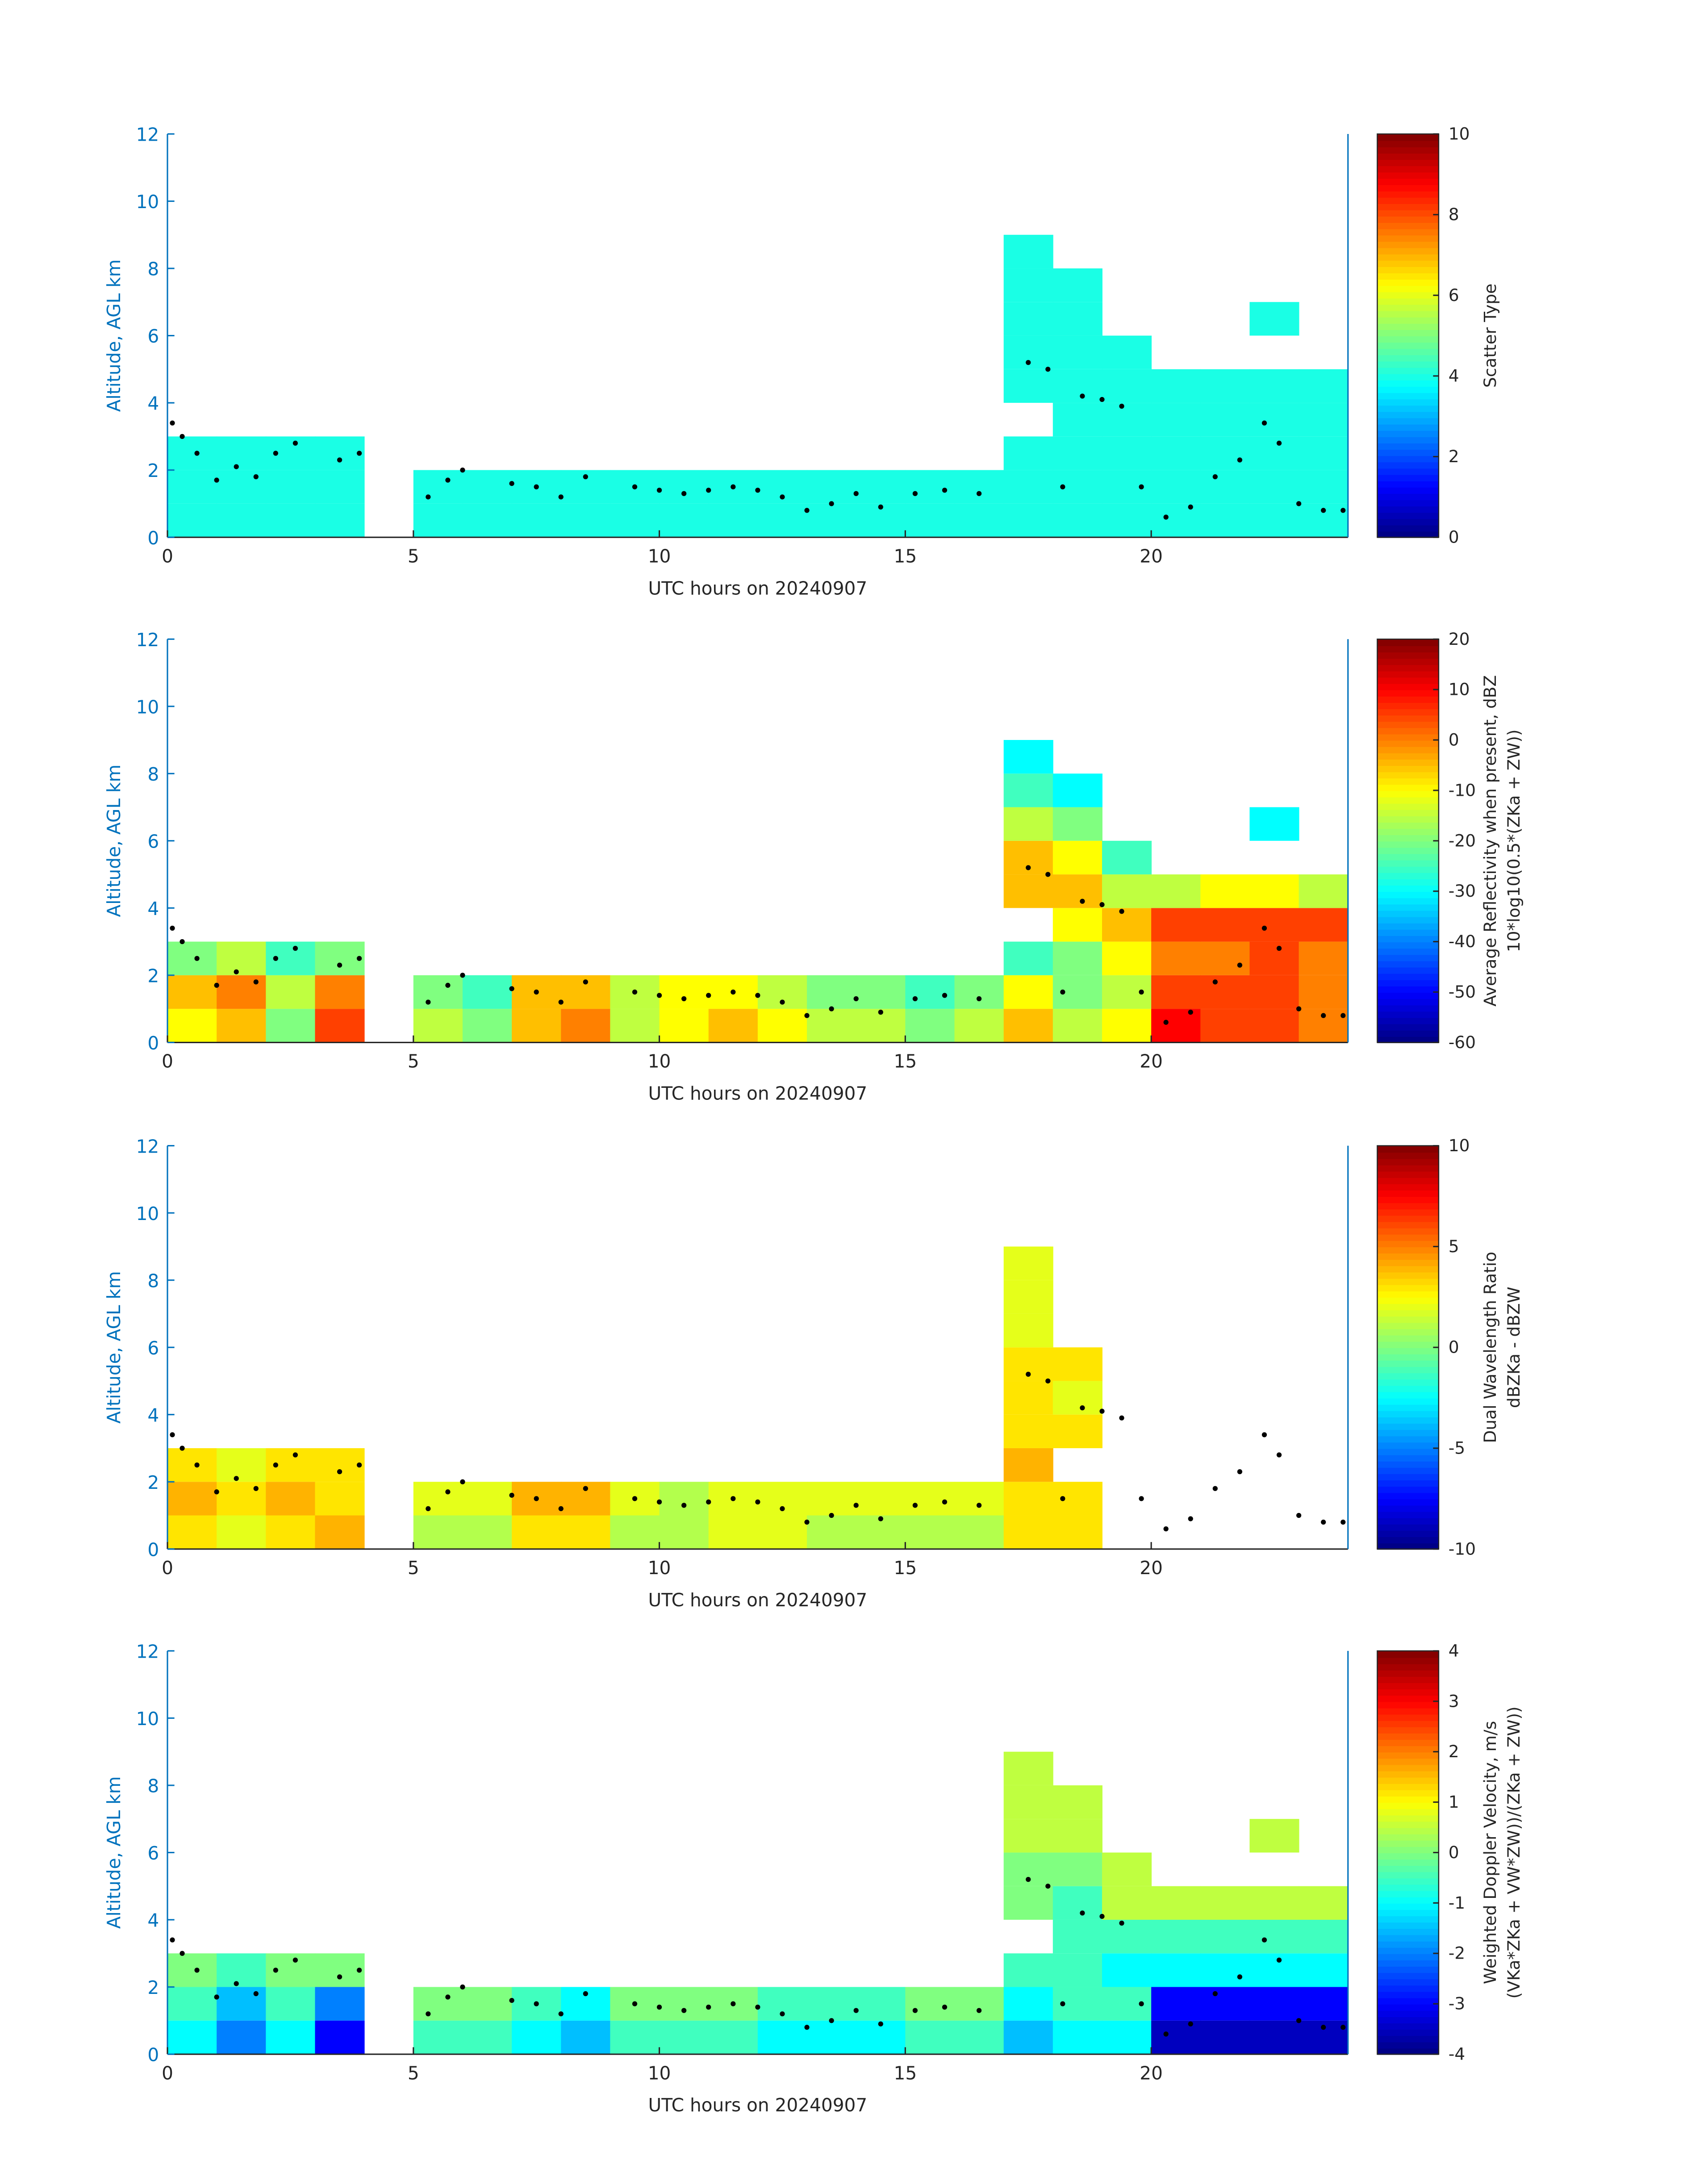 The width and height of the screenshot is (1708, 2177). Describe the element at coordinates (1454, 375) in the screenshot. I see `colorbar-tick-label: 4` at that location.